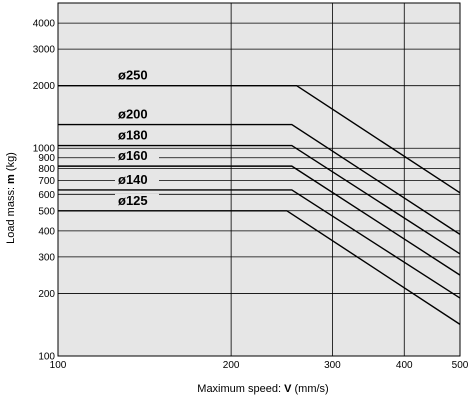 This screenshot has width=468, height=406. What do you see at coordinates (46, 231) in the screenshot?
I see `y-tick-label-400: 400` at bounding box center [46, 231].